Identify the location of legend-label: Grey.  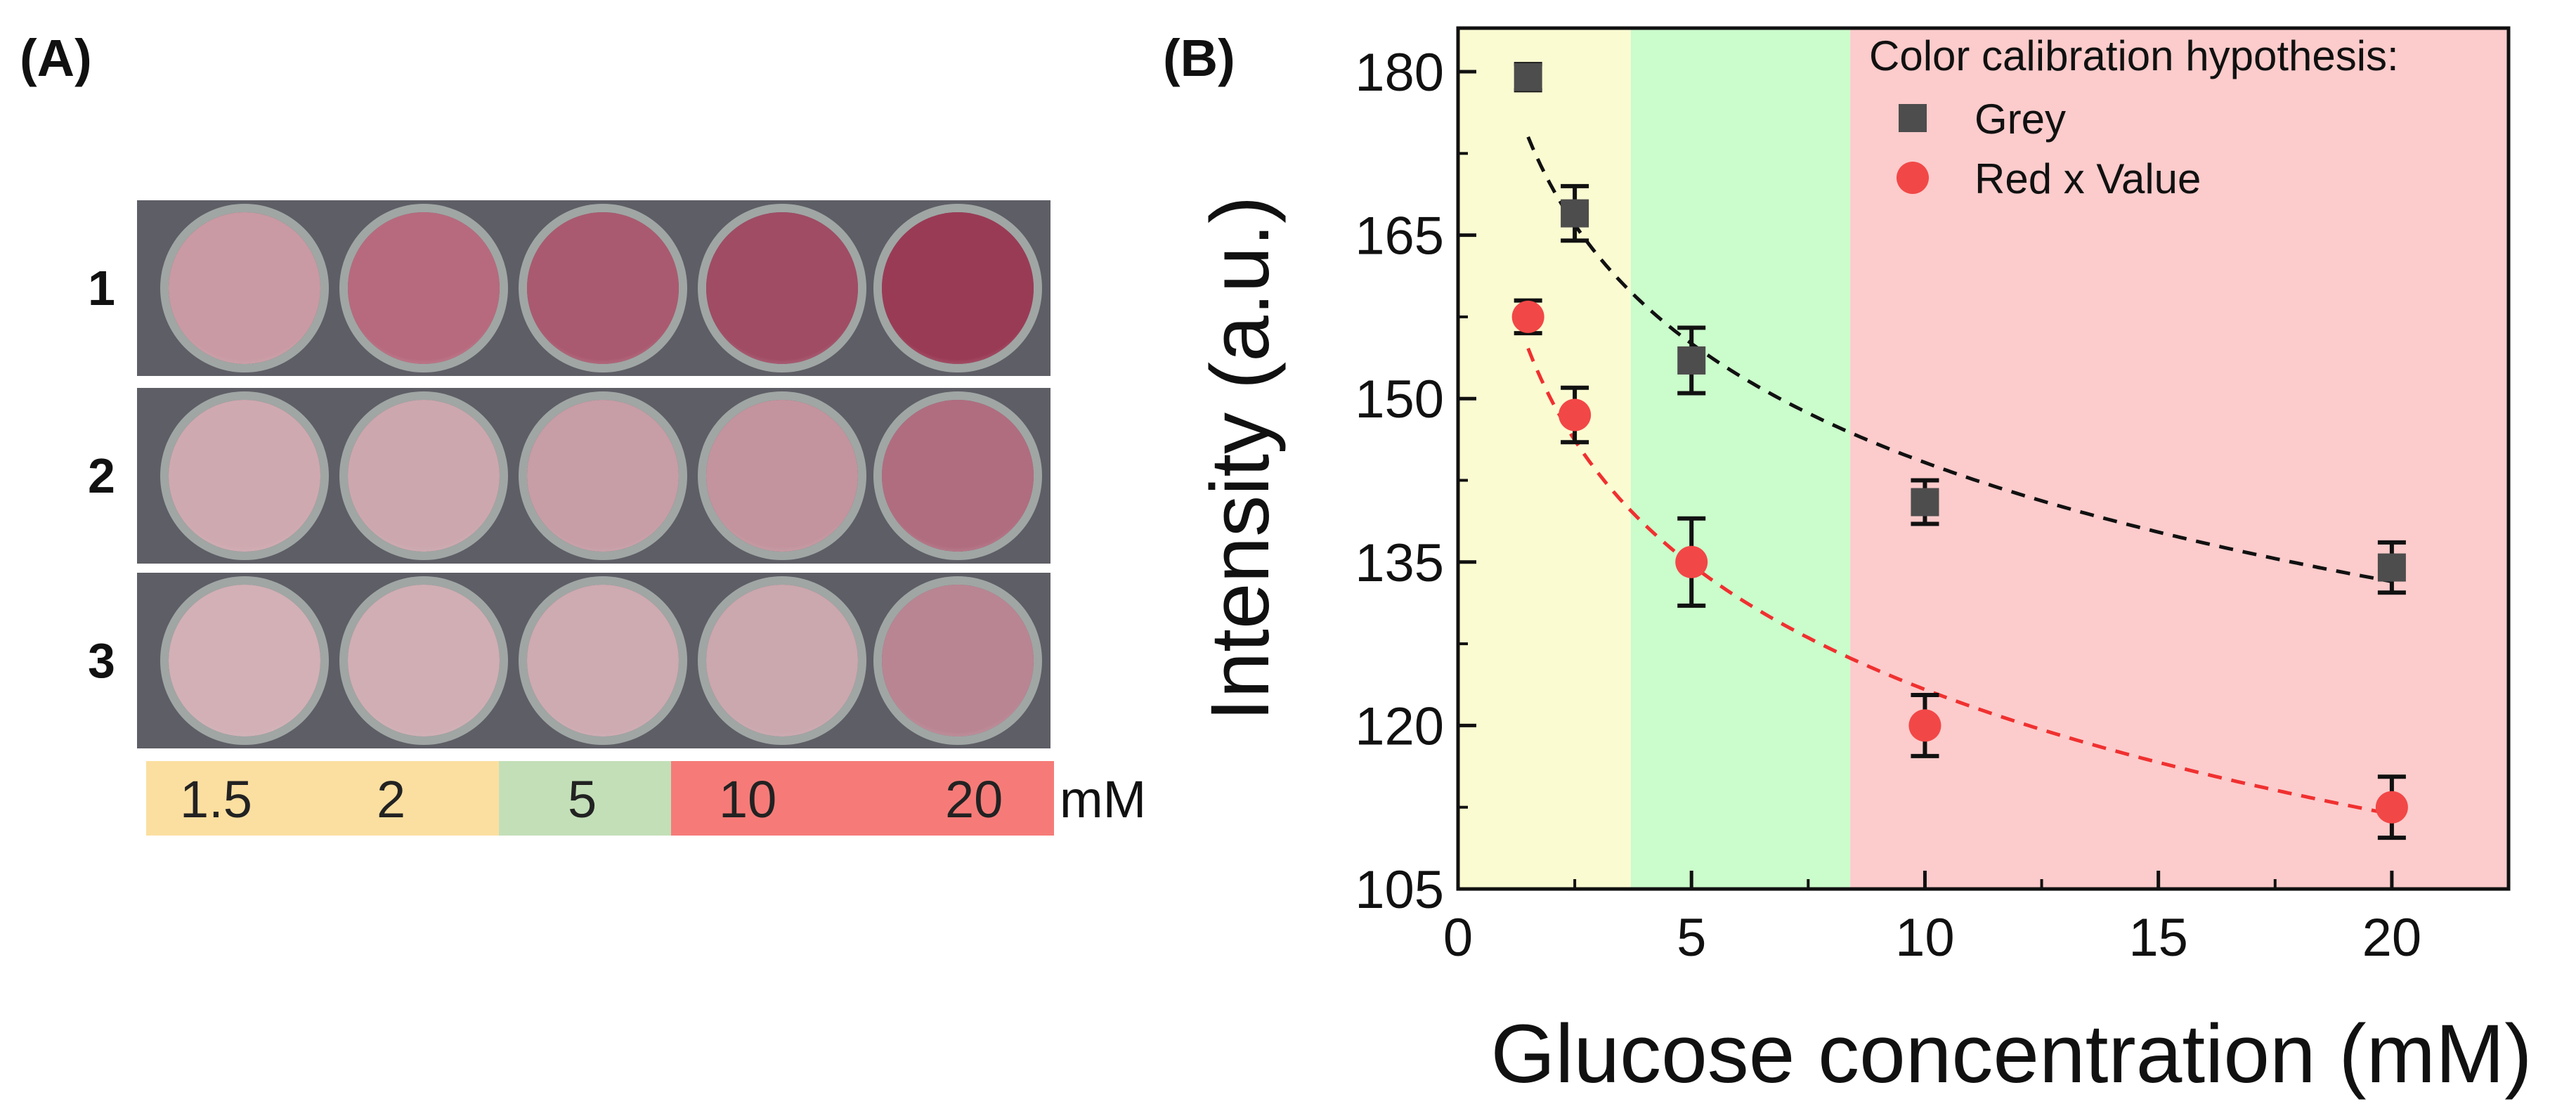
(2020, 119).